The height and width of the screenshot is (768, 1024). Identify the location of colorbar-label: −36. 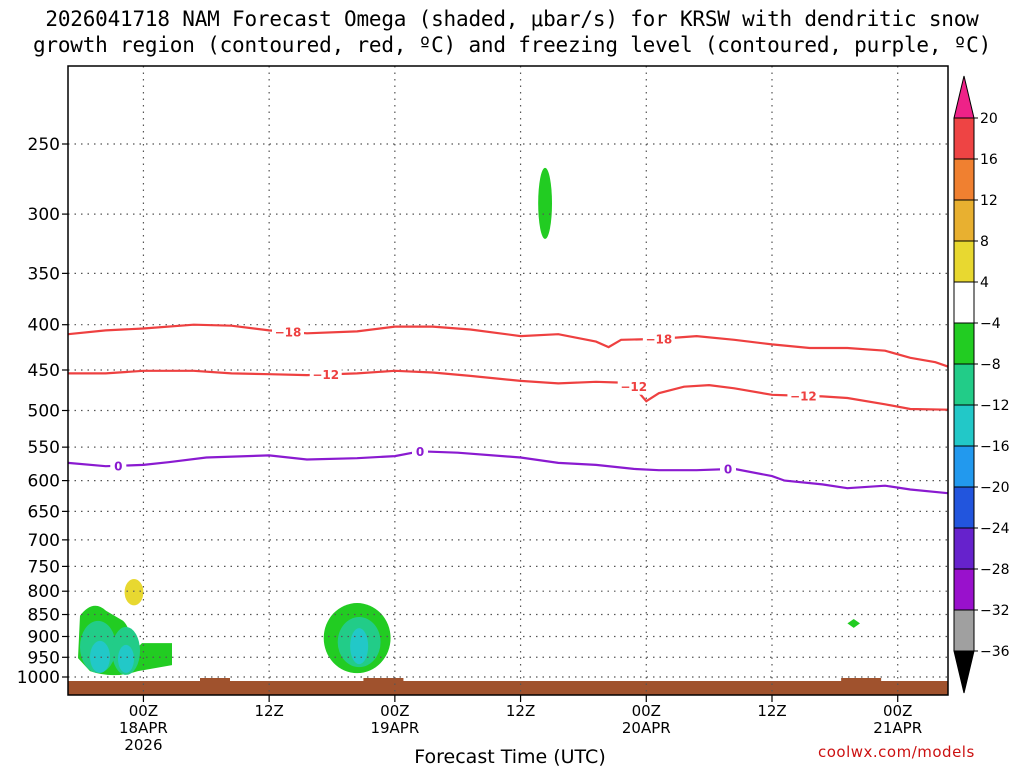
(995, 652).